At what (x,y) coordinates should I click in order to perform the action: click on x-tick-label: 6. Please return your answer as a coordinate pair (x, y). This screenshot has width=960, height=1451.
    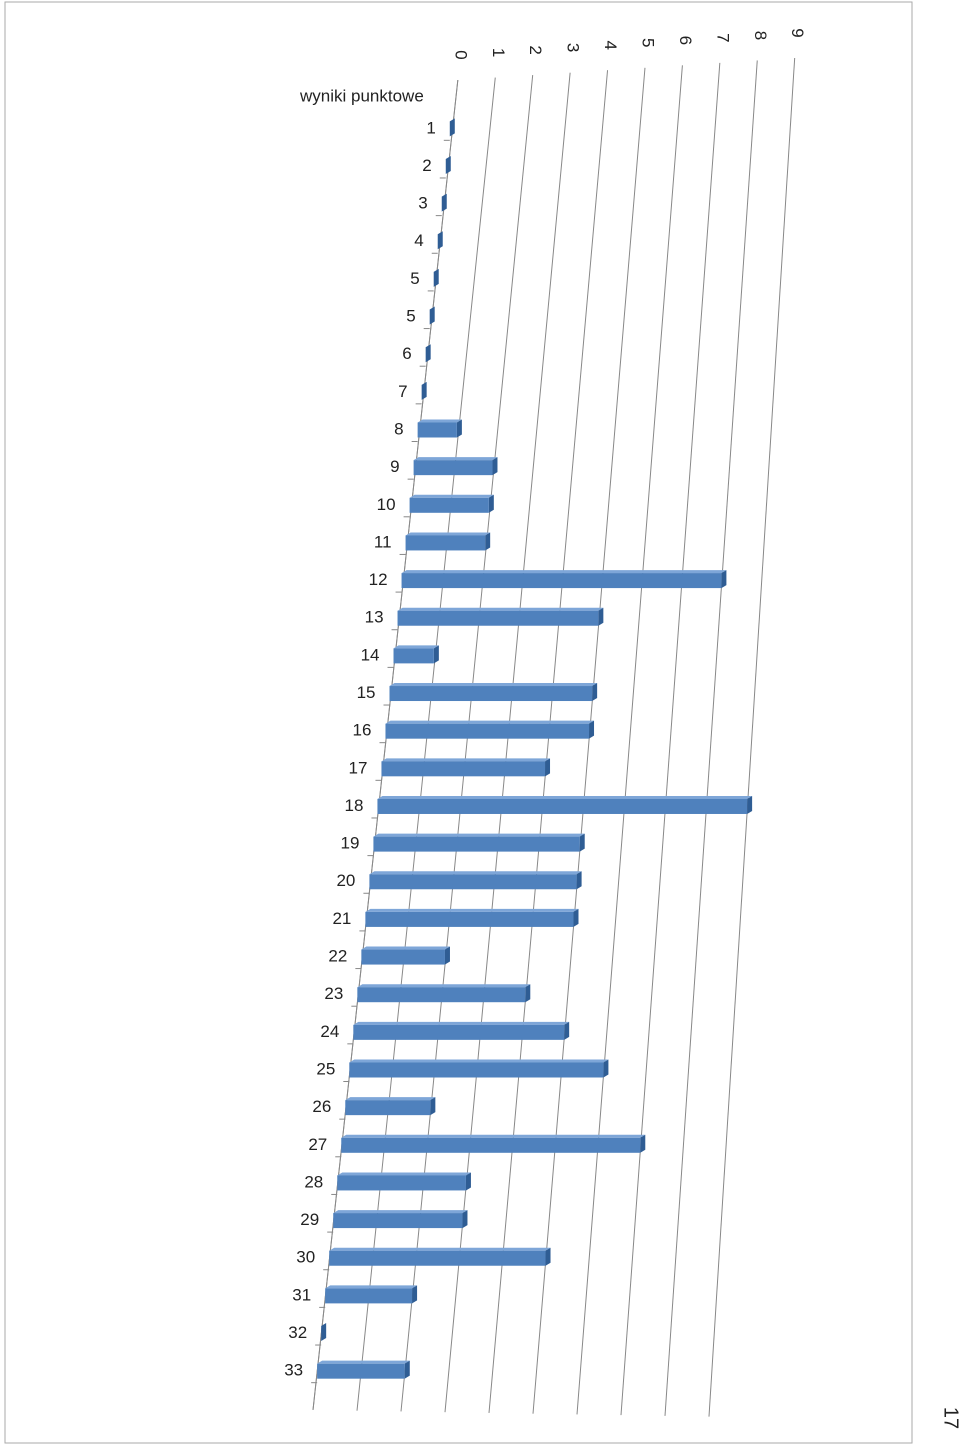
    Looking at the image, I should click on (685, 40).